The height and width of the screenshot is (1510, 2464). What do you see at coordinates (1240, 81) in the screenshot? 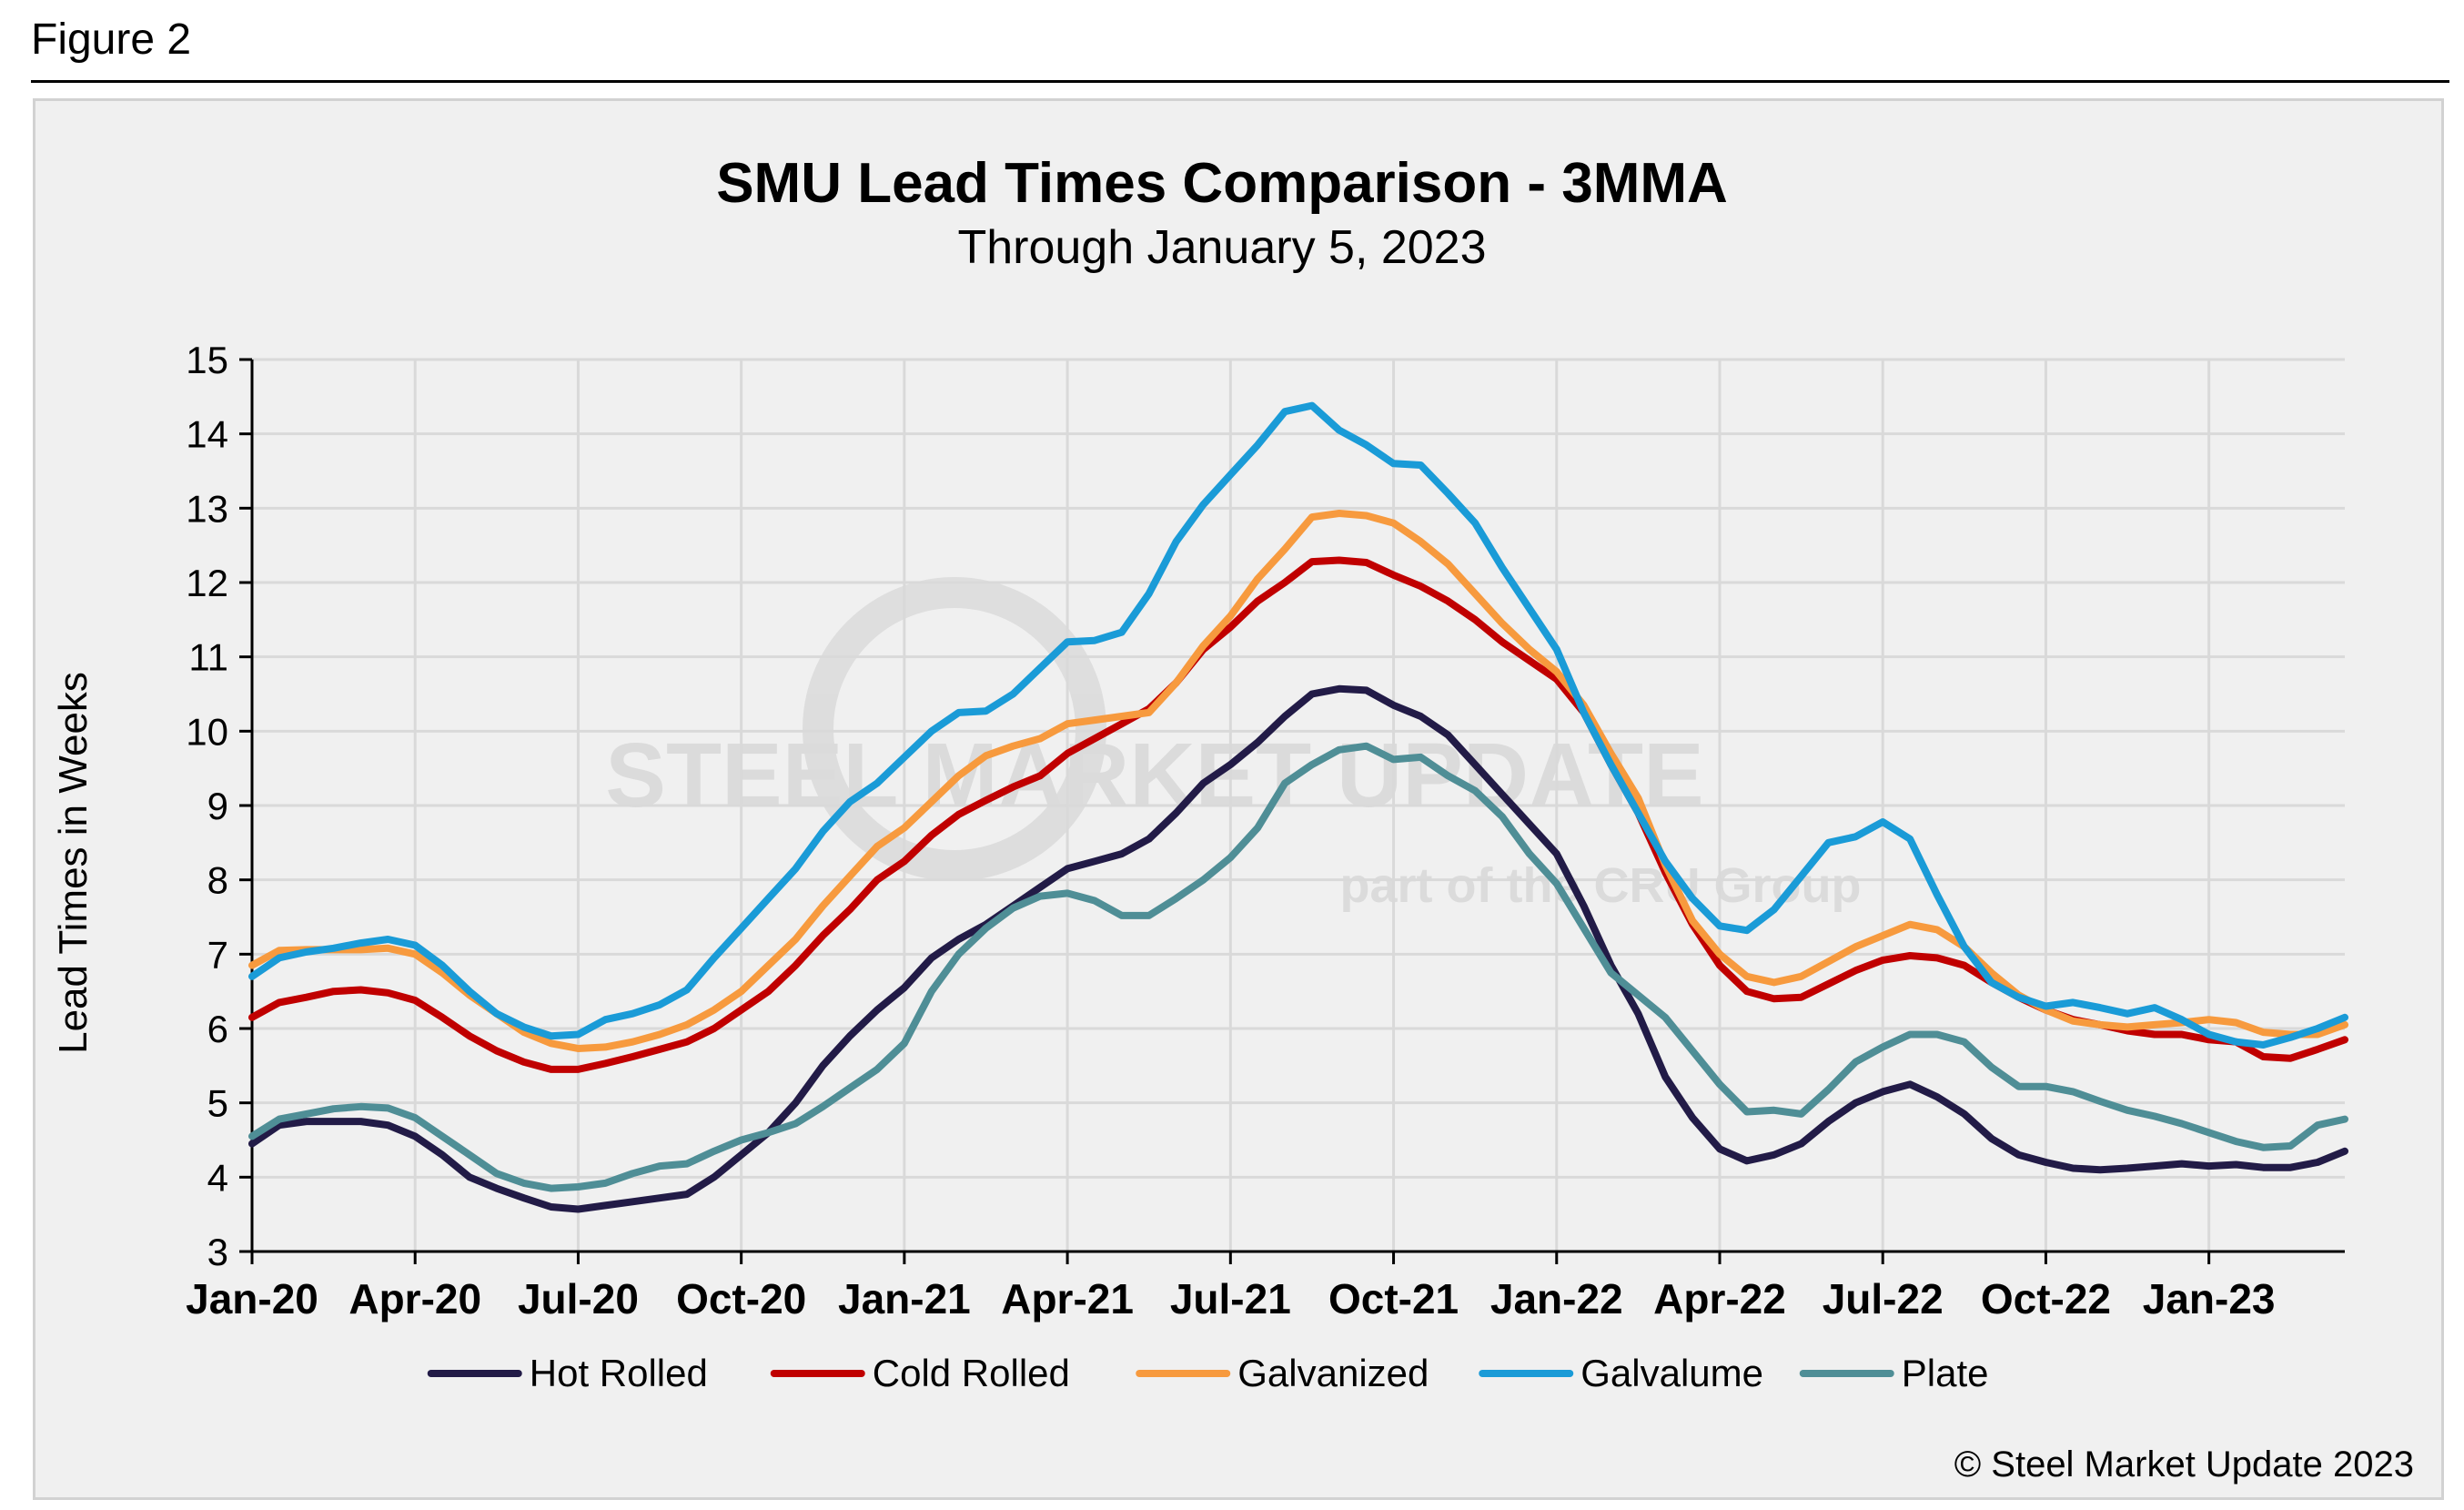
I see `figure-divider` at bounding box center [1240, 81].